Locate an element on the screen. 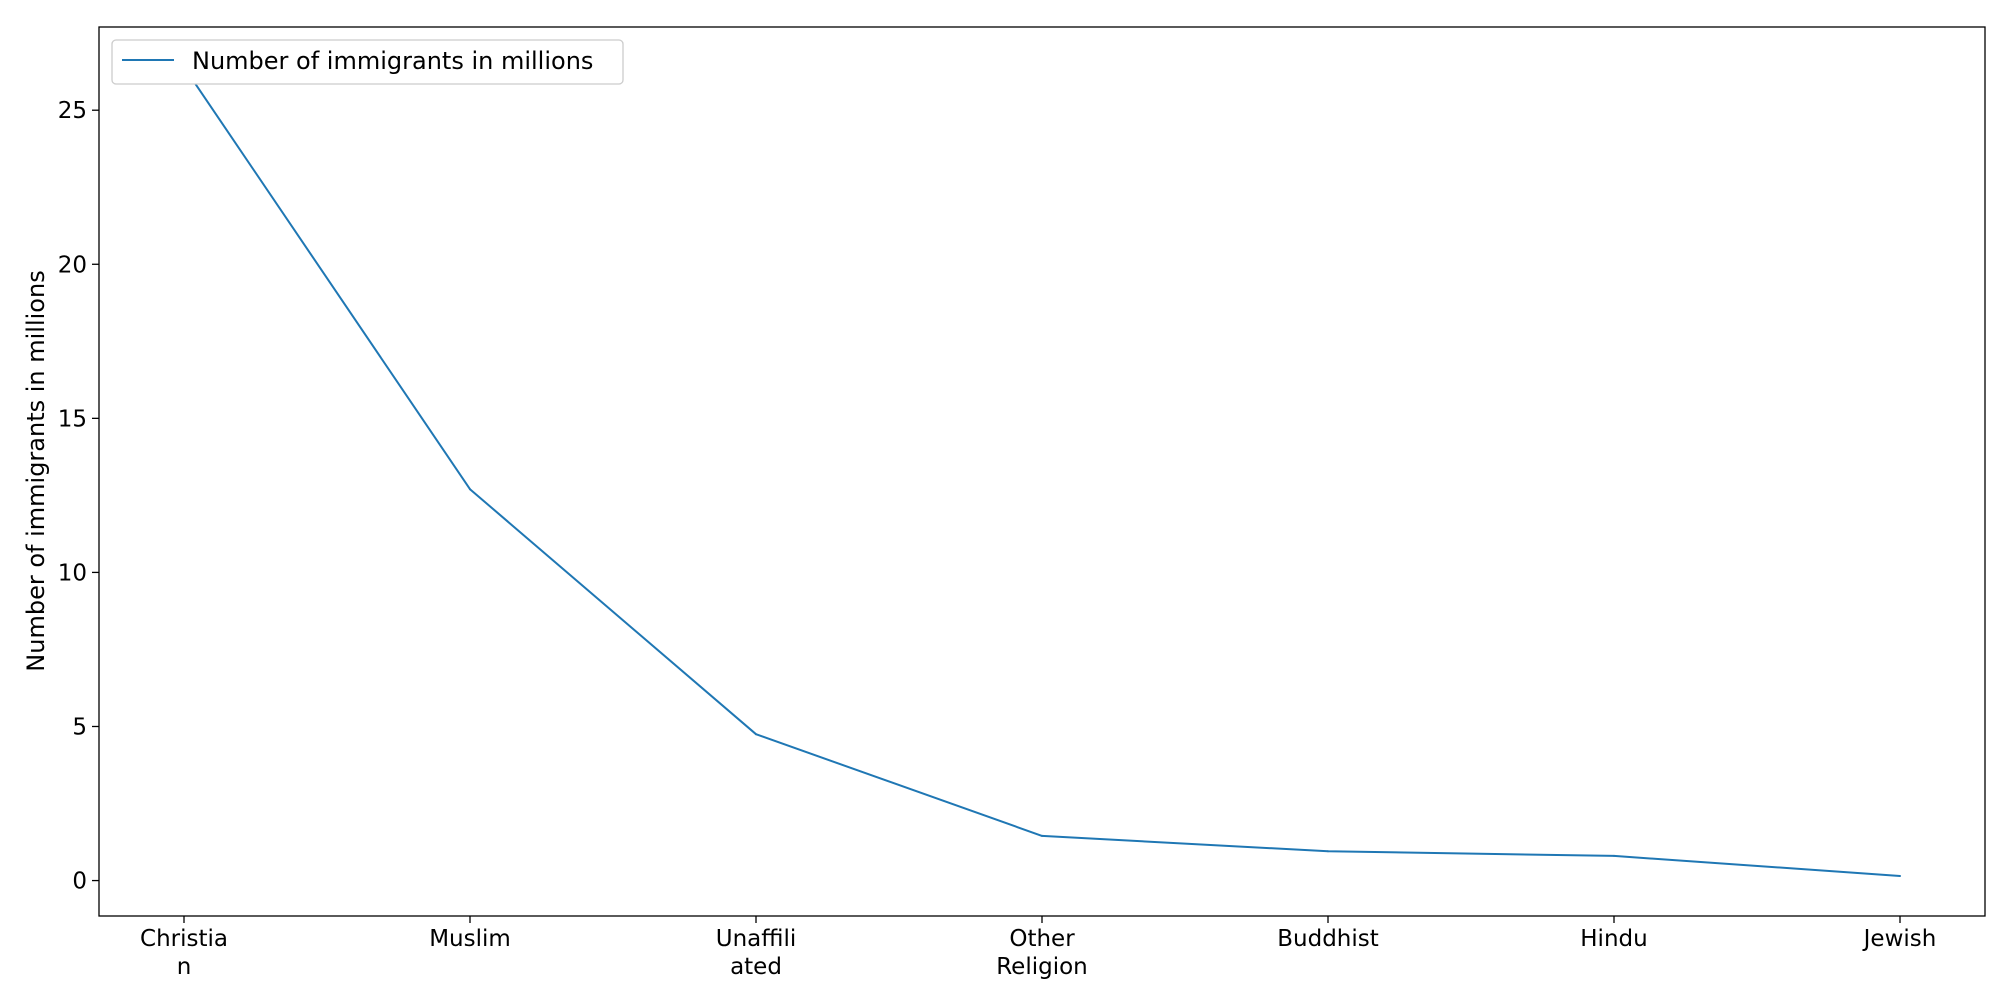 This screenshot has height=1000, width=2000. x-tick-label-line: Jewish is located at coordinates (1899, 939).